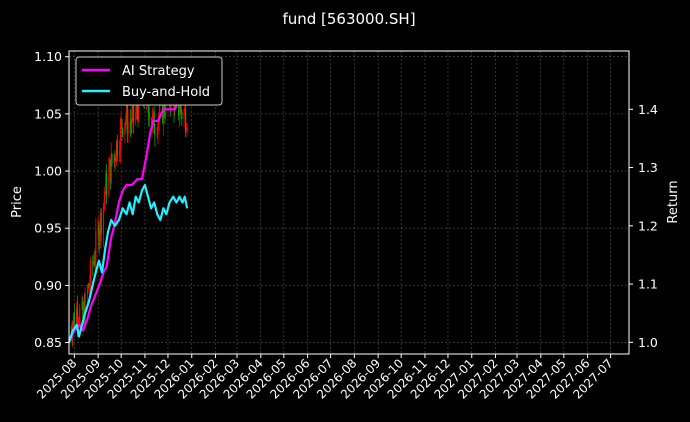  I want to click on y-left-tick-label: 0.90, so click(48, 285).